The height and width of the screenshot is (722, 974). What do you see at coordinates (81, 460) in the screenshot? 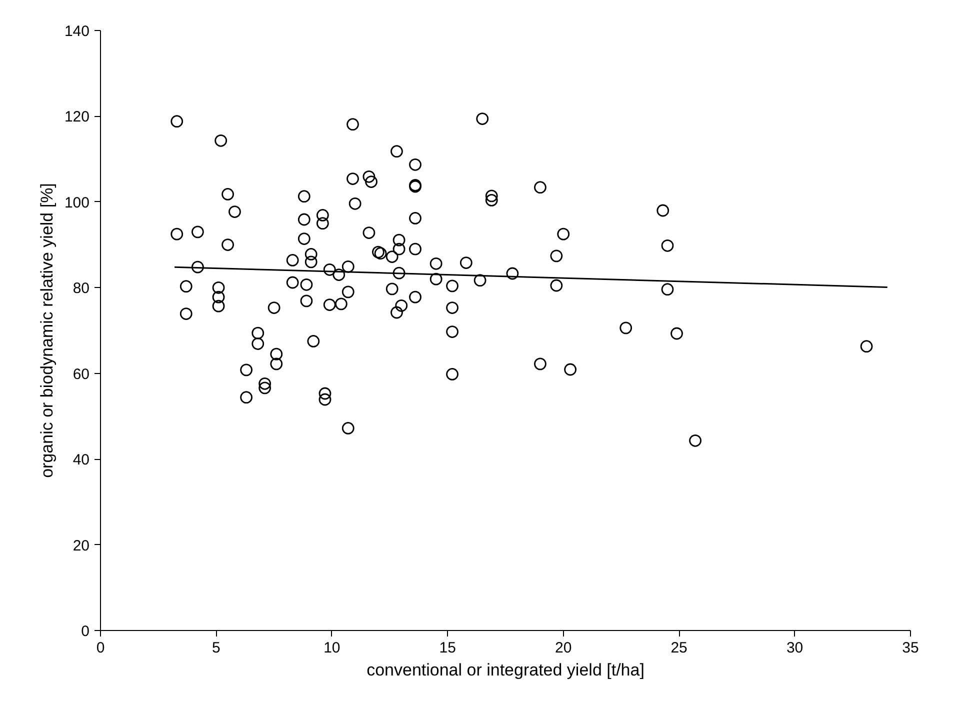
I see `y-tick-label: 40` at bounding box center [81, 460].